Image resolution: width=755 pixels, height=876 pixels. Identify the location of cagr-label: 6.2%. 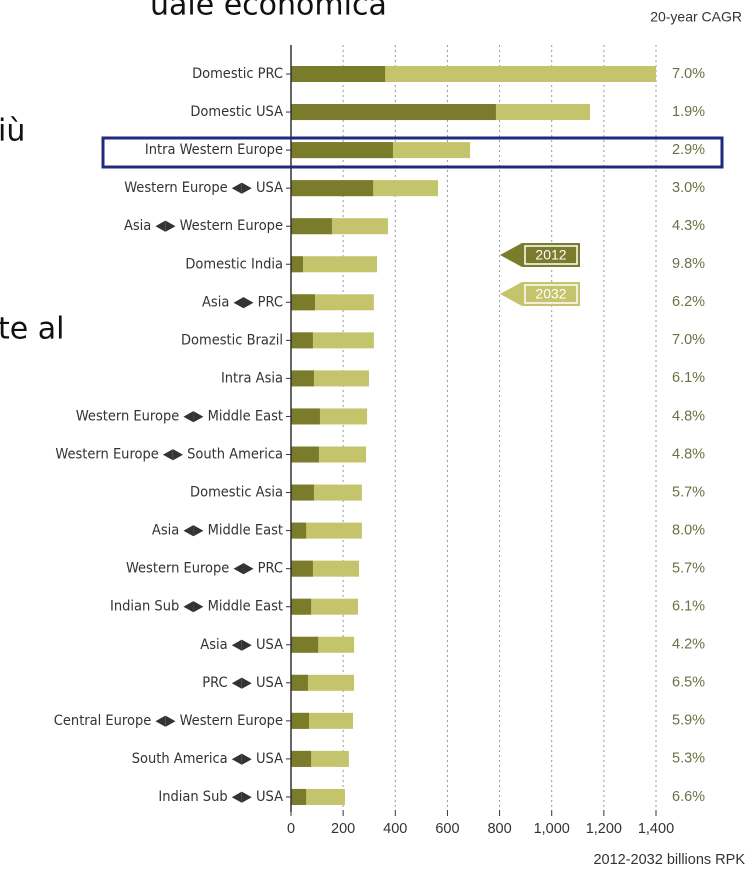
(688, 302).